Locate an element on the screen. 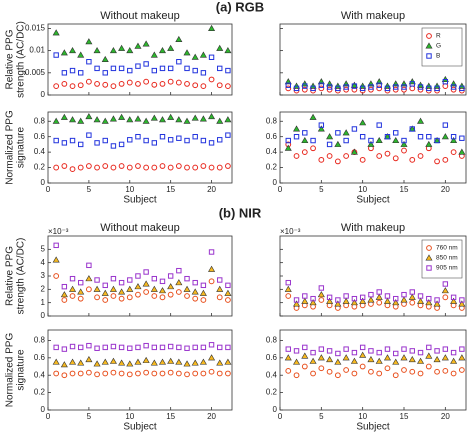 The width and height of the screenshot is (474, 441). x-axis-label: Subject is located at coordinates (140, 200).